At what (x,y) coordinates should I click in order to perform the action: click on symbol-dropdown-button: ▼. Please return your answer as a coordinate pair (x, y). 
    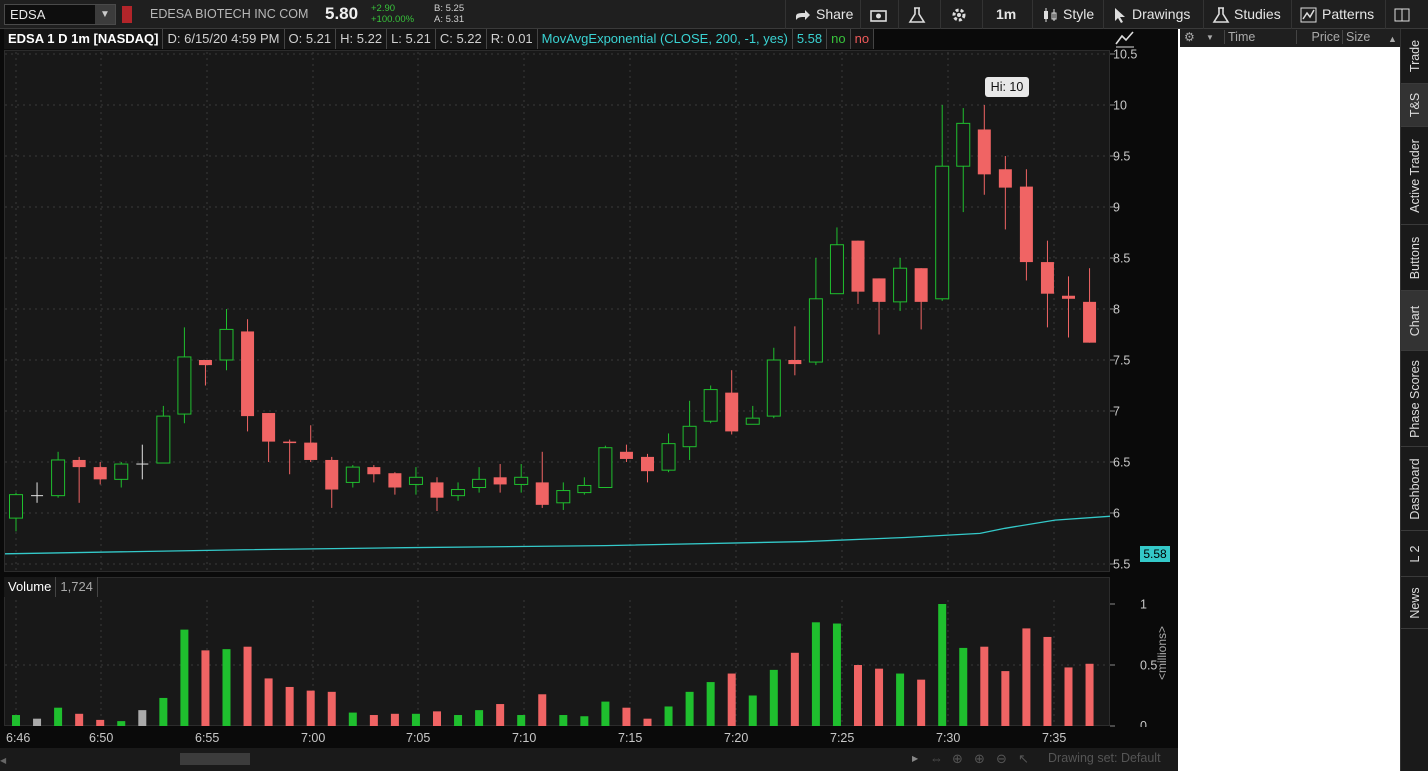
    Looking at the image, I should click on (105, 14).